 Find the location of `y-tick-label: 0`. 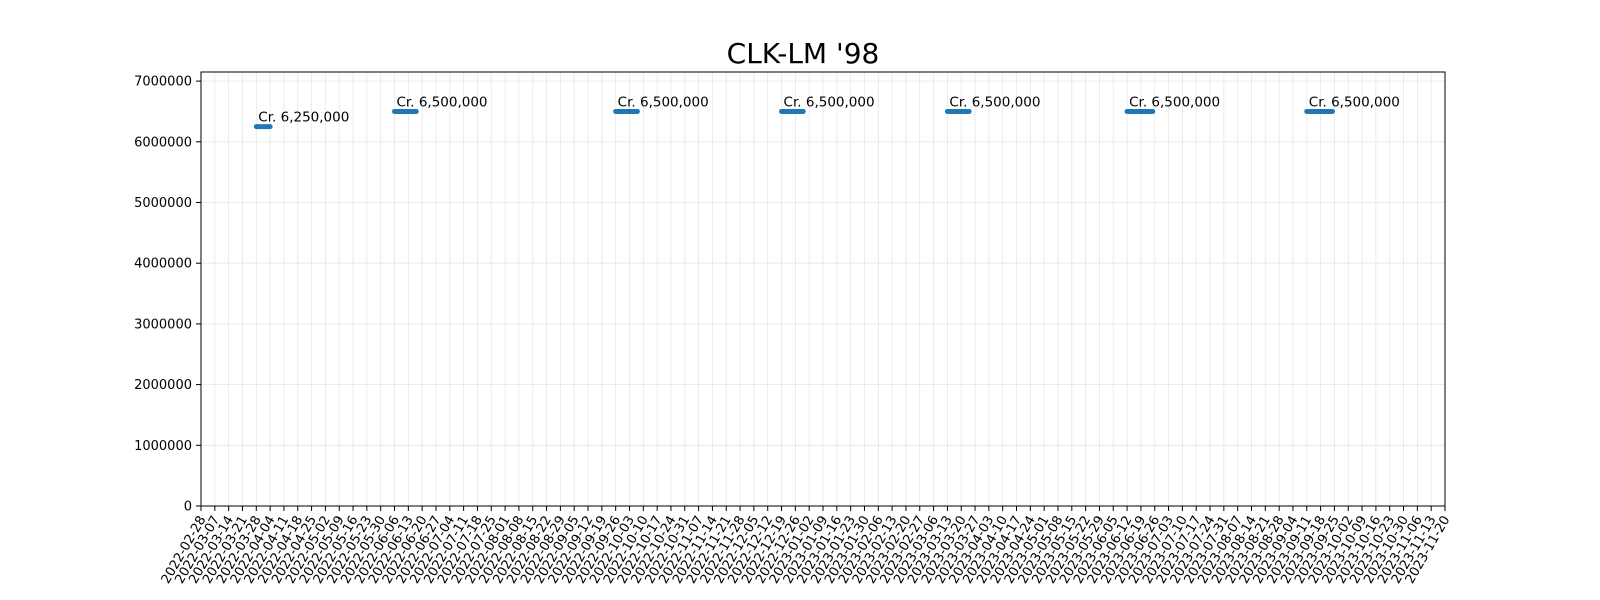

y-tick-label: 0 is located at coordinates (188, 507).